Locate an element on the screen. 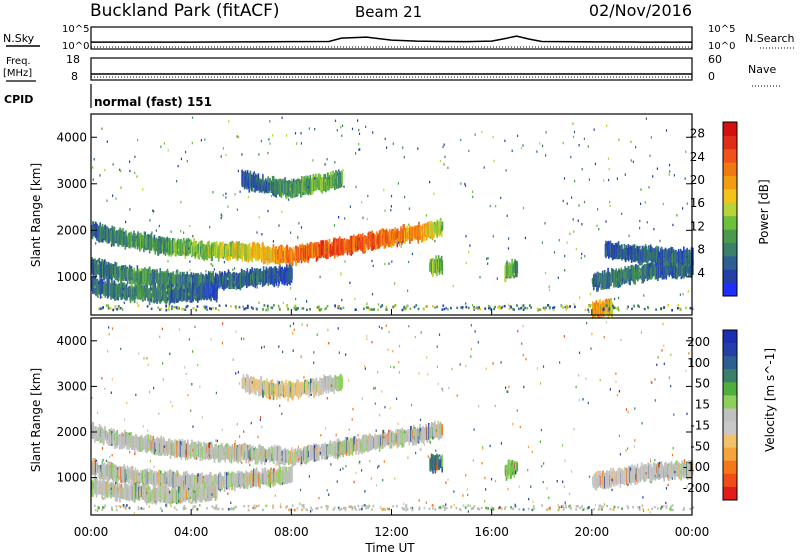 Image resolution: width=800 pixels, height=554 pixels. nsky-frame is located at coordinates (391, 38).